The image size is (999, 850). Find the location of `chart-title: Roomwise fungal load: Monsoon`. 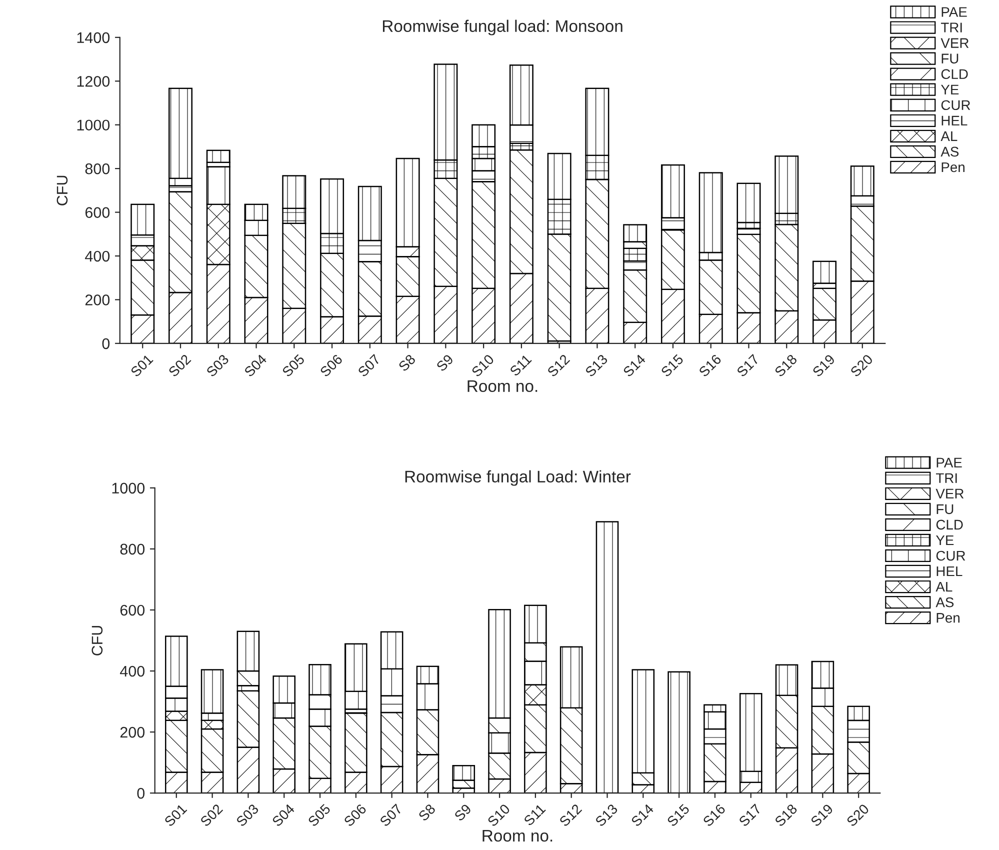

chart-title: Roomwise fungal load: Monsoon is located at coordinates (502, 28).